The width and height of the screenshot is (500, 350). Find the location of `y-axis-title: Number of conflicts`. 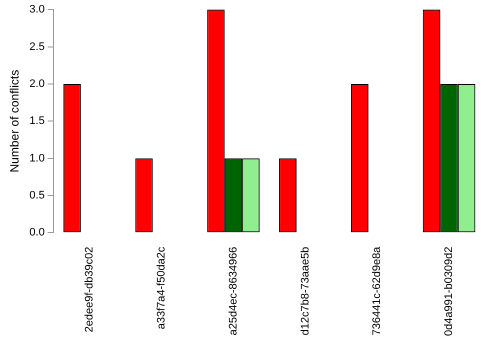

y-axis-title: Number of conflicts is located at coordinates (15, 121).